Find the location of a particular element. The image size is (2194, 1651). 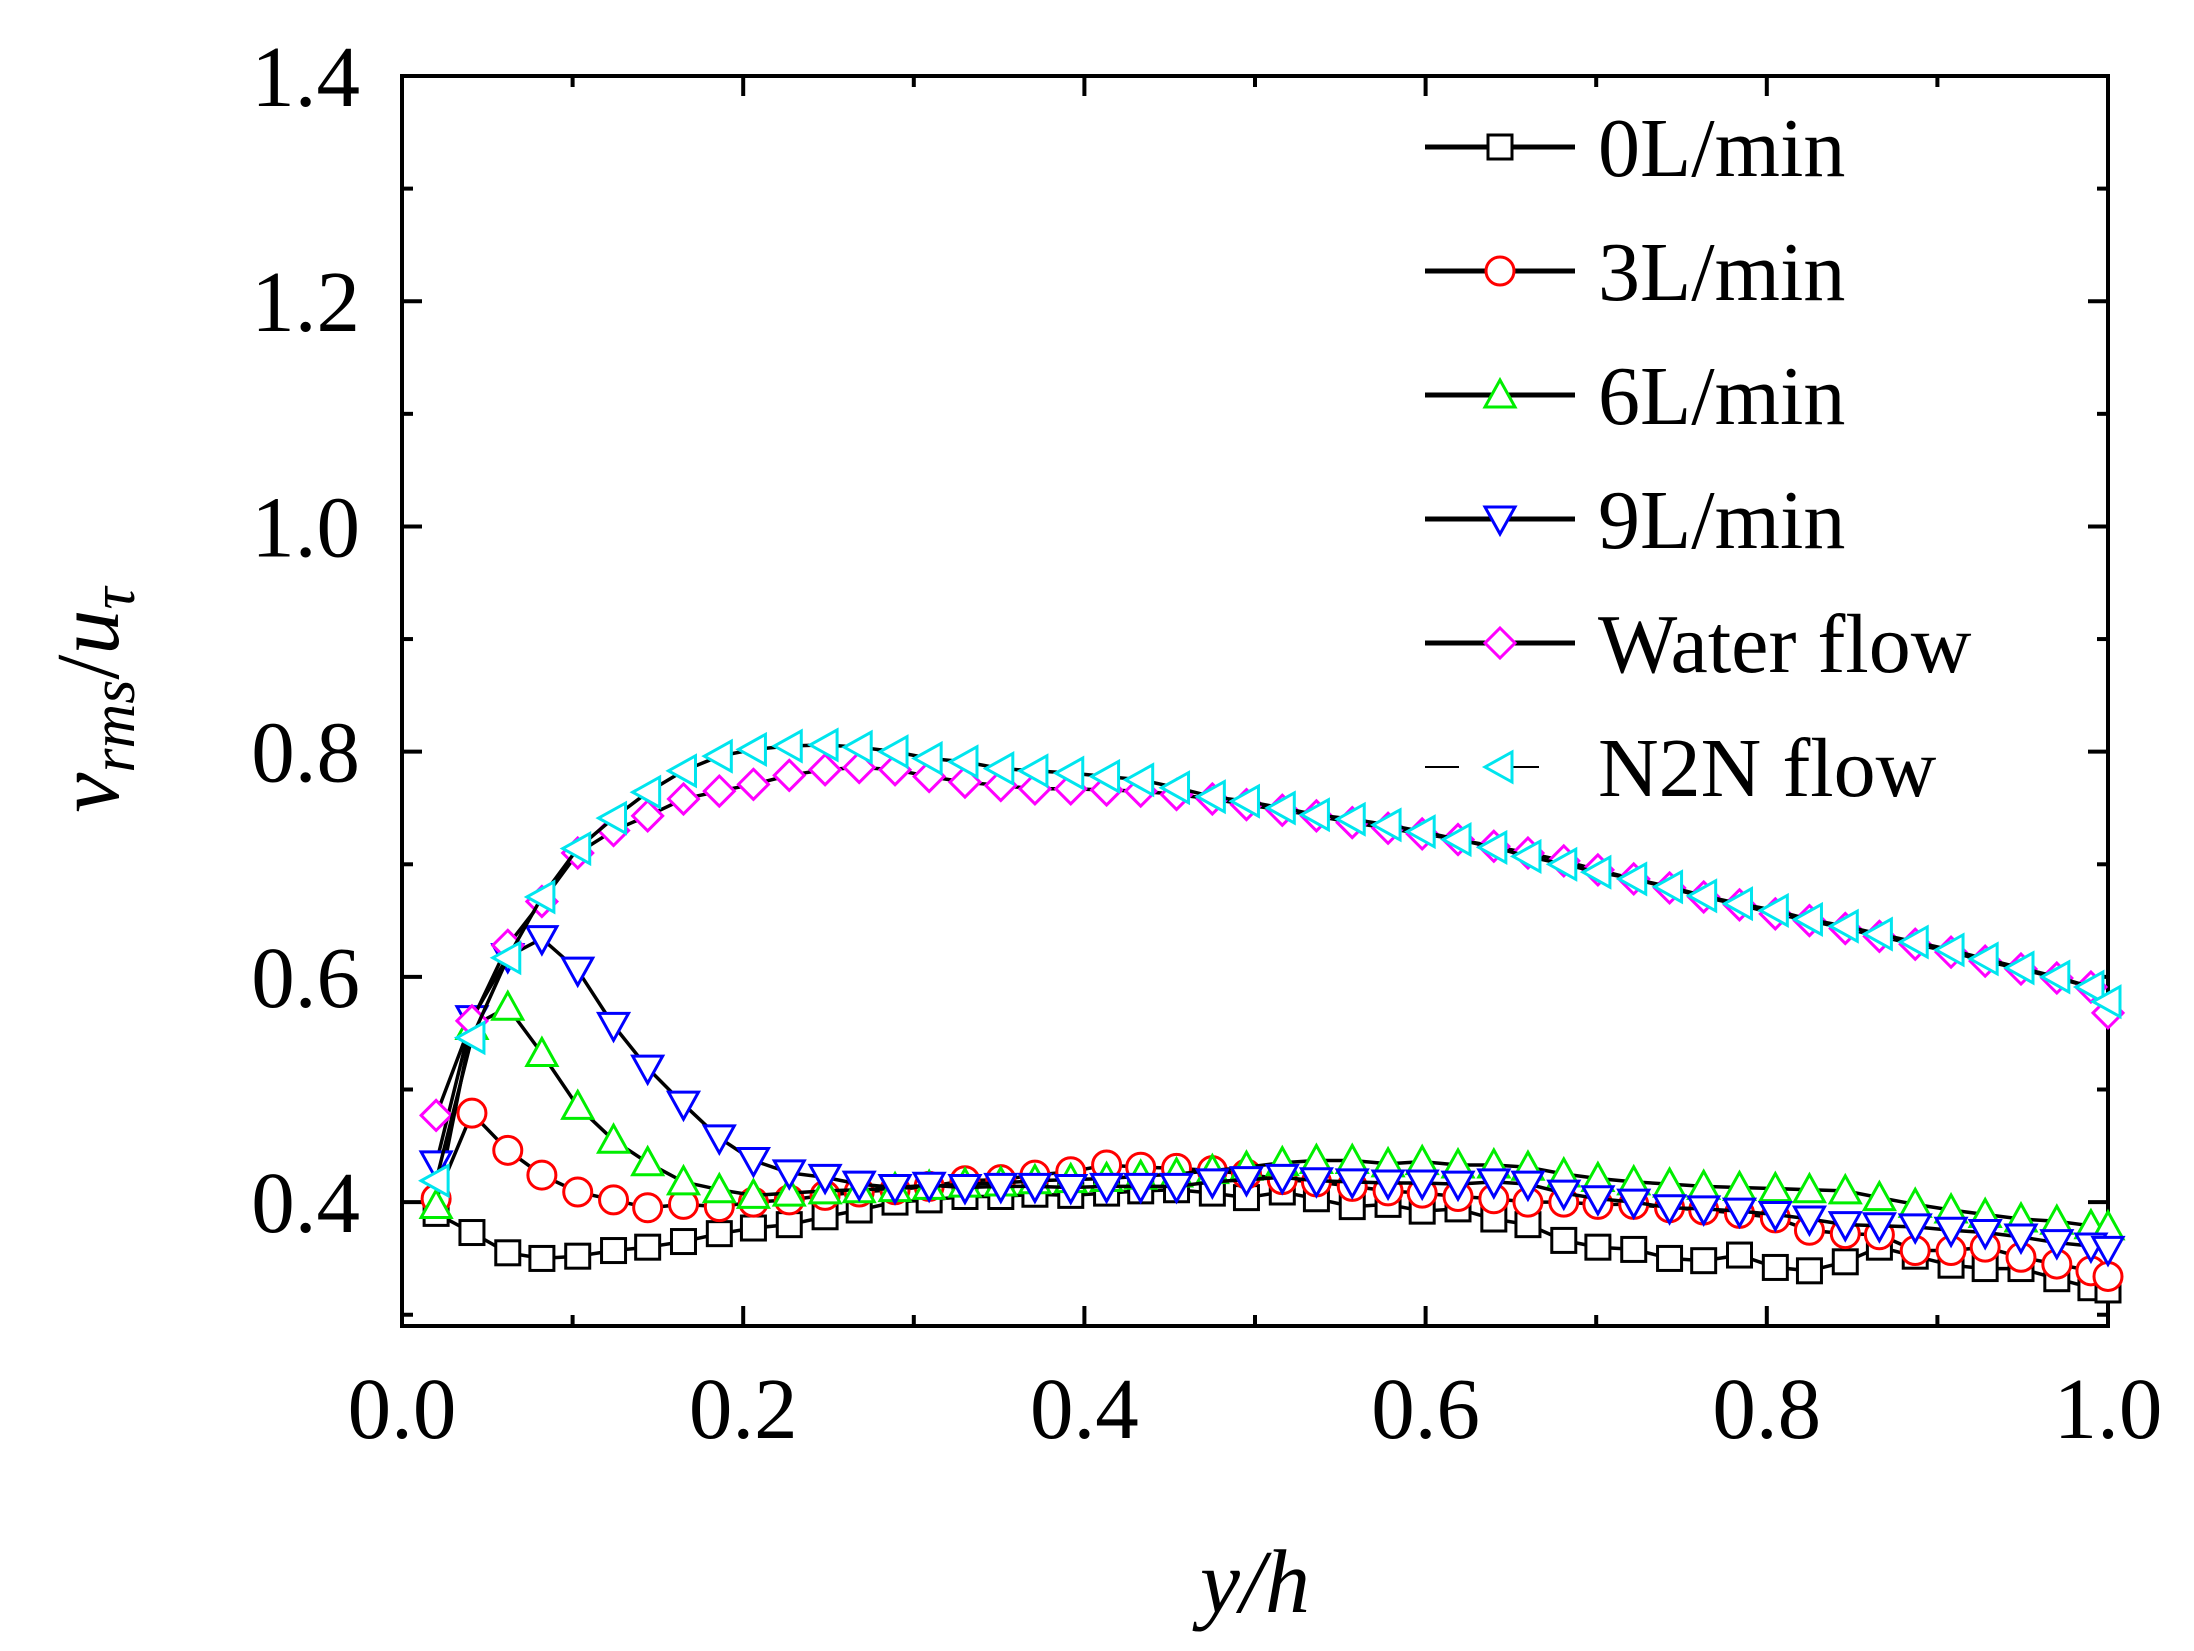

y-tick-label: 0.4 is located at coordinates (305, 1202).